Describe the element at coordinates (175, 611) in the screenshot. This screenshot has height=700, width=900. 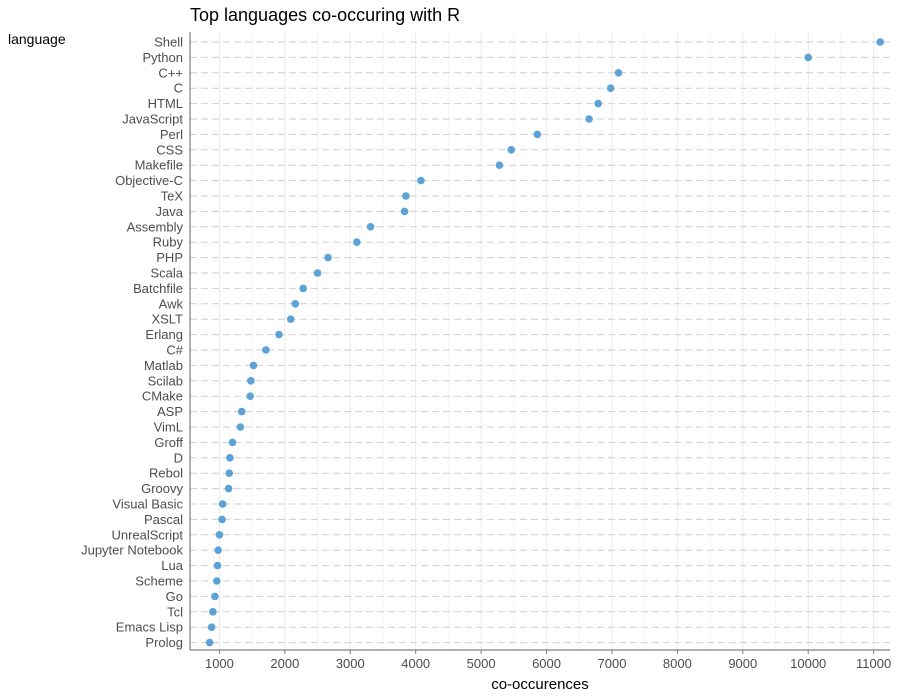
I see `y-tick-label: Tcl` at that location.